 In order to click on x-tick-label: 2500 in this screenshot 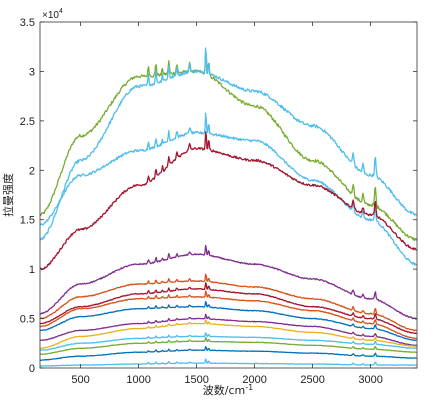, I will do `click(312, 380)`.